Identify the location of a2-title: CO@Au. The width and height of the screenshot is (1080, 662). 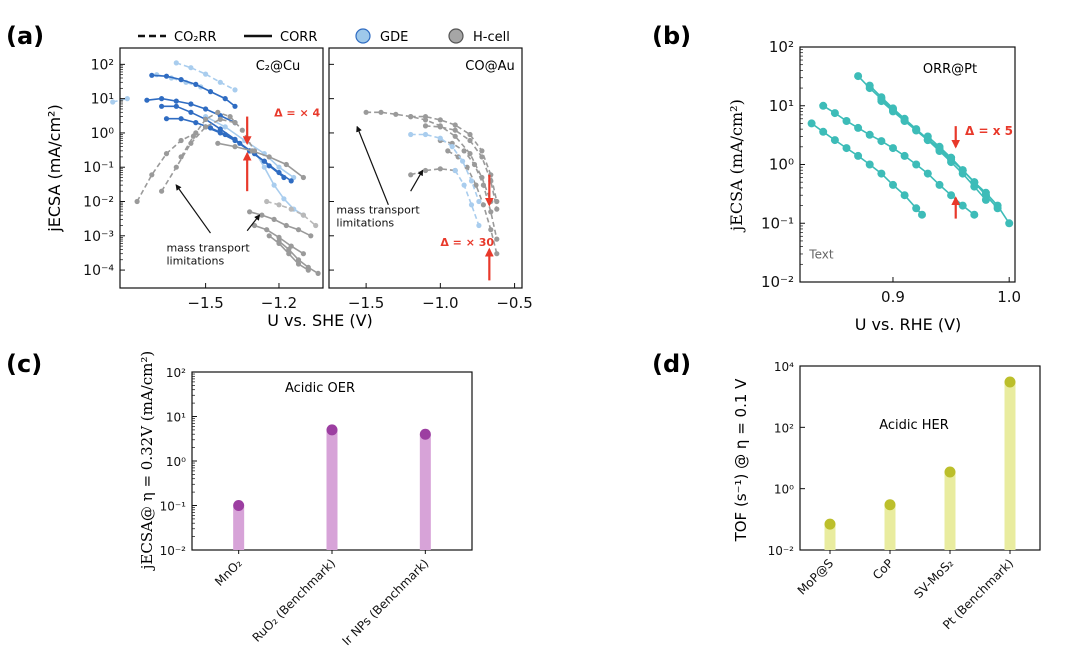
(489, 66).